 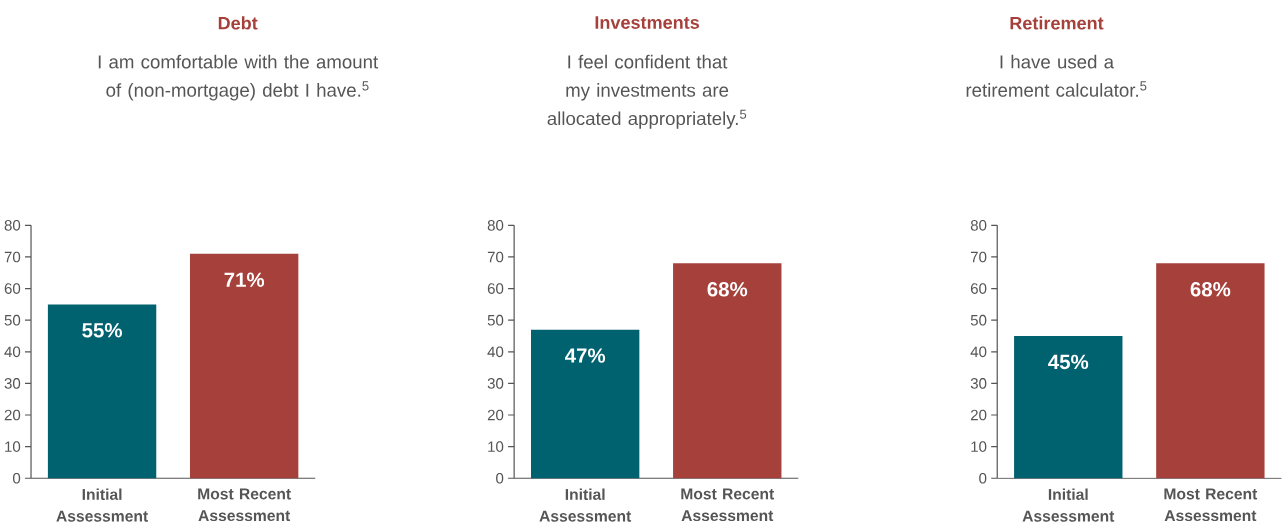 What do you see at coordinates (1056, 75) in the screenshot?
I see `chart-subtitle: I have used a retirement calculator.$^{5}$` at bounding box center [1056, 75].